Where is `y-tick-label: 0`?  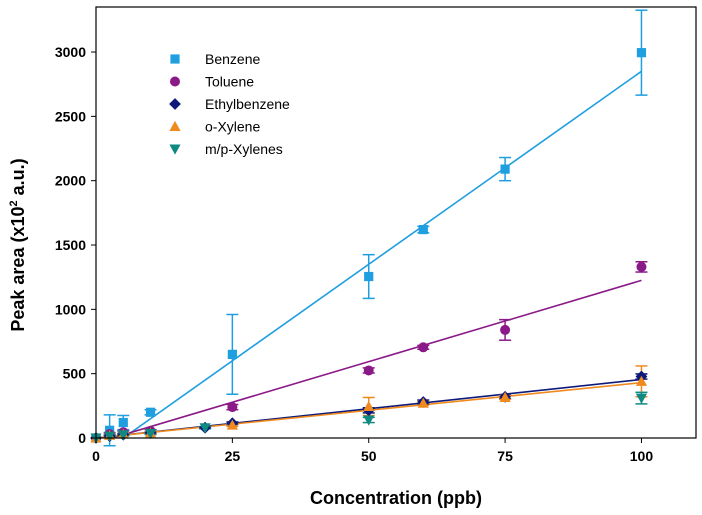 y-tick-label: 0 is located at coordinates (82, 438).